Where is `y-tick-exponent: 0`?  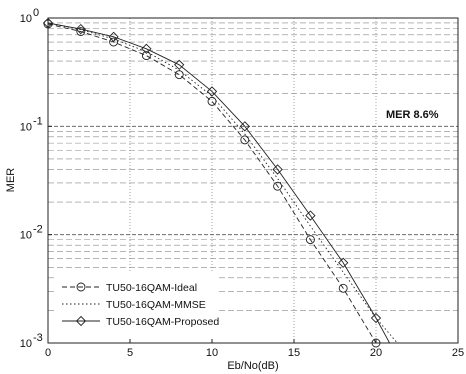 y-tick-exponent: 0 is located at coordinates (36, 13).